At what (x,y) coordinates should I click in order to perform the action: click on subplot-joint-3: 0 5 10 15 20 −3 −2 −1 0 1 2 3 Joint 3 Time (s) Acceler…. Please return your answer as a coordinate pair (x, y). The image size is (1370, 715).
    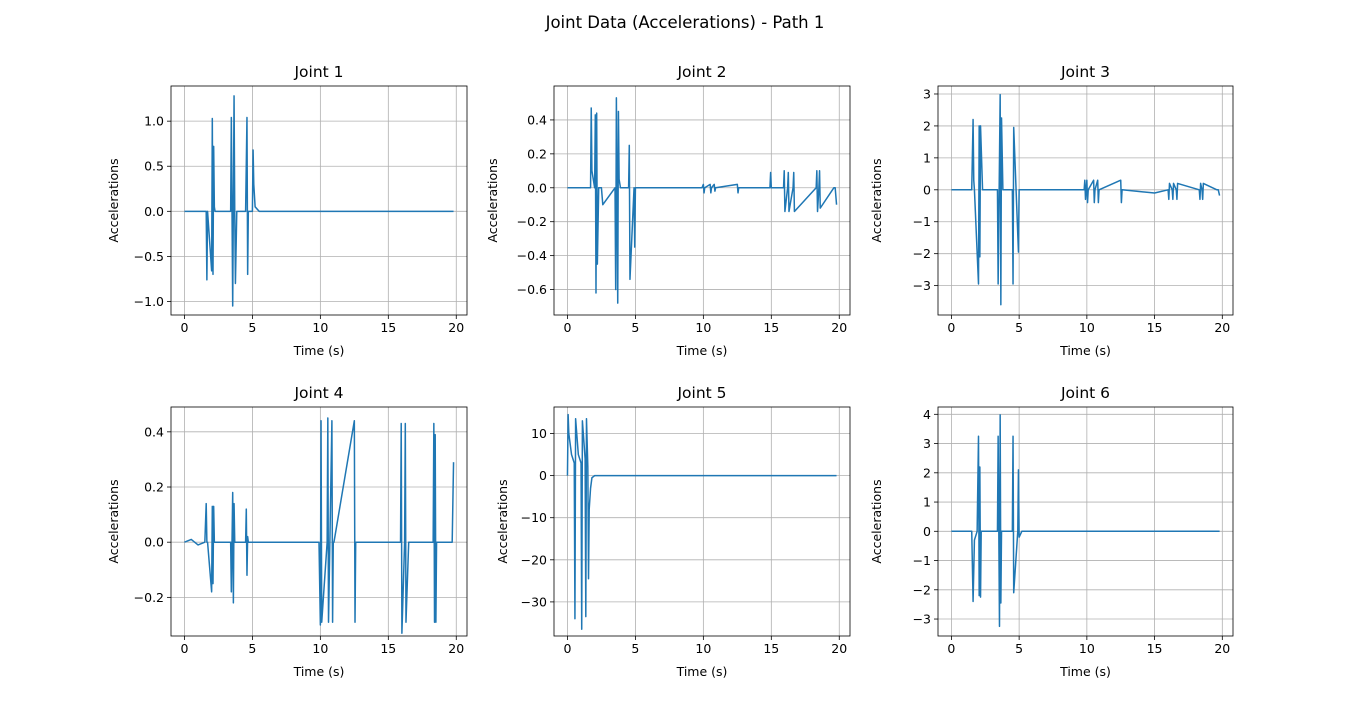
    Looking at the image, I should click on (1051, 210).